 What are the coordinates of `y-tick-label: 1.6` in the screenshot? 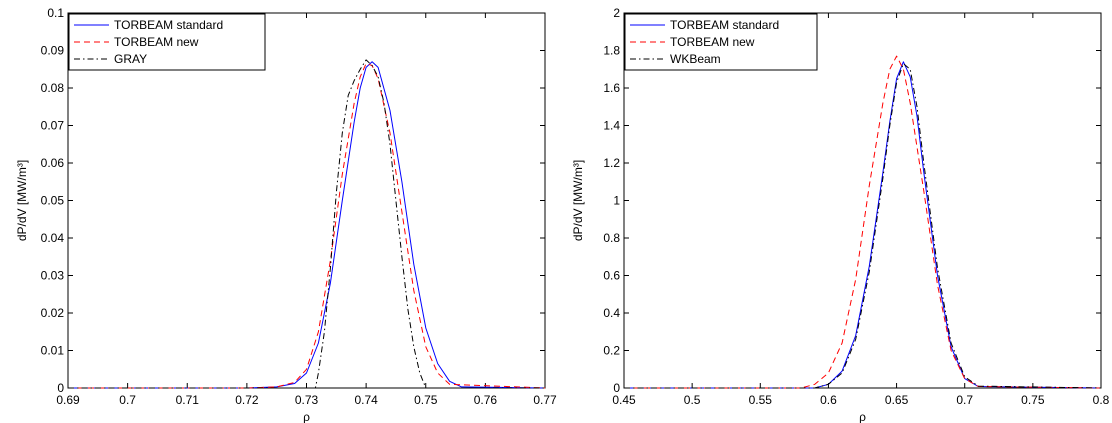 It's located at (611, 88).